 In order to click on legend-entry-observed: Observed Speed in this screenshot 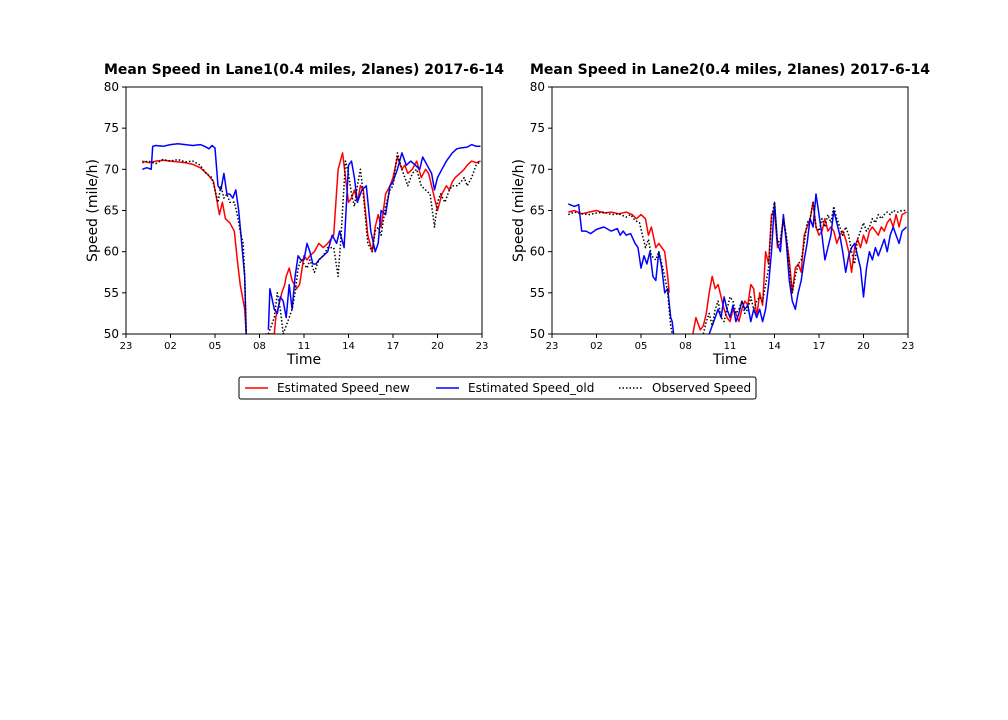, I will do `click(685, 388)`.